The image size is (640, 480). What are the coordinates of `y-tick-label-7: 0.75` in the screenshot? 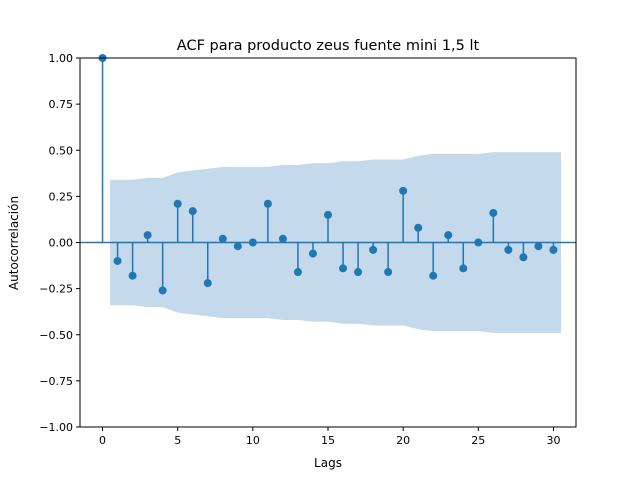 It's located at (61, 104).